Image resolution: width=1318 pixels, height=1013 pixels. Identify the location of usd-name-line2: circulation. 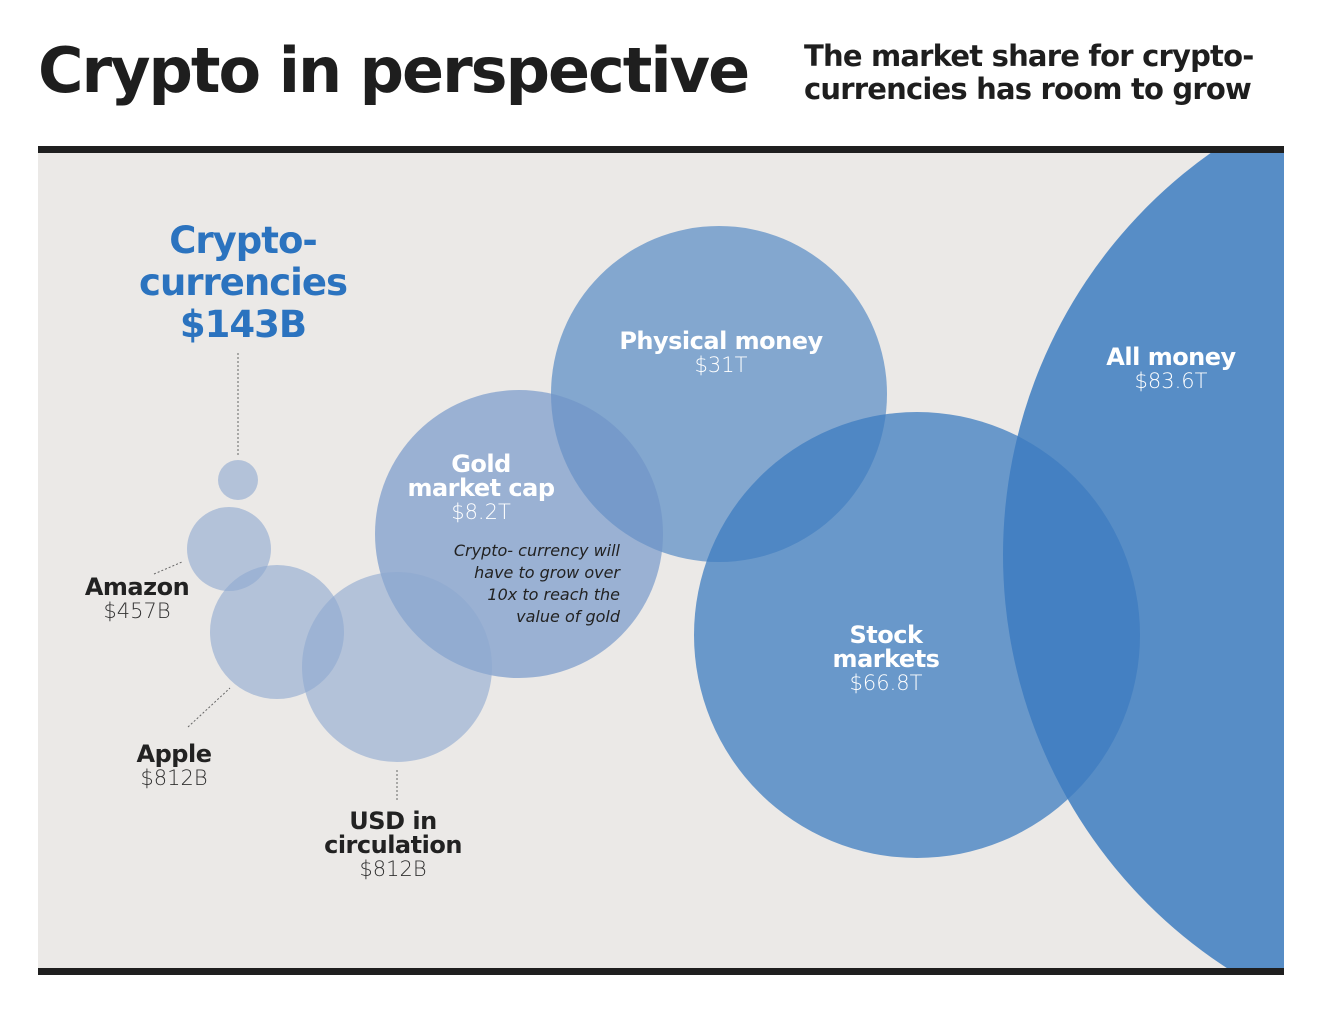
(393, 845).